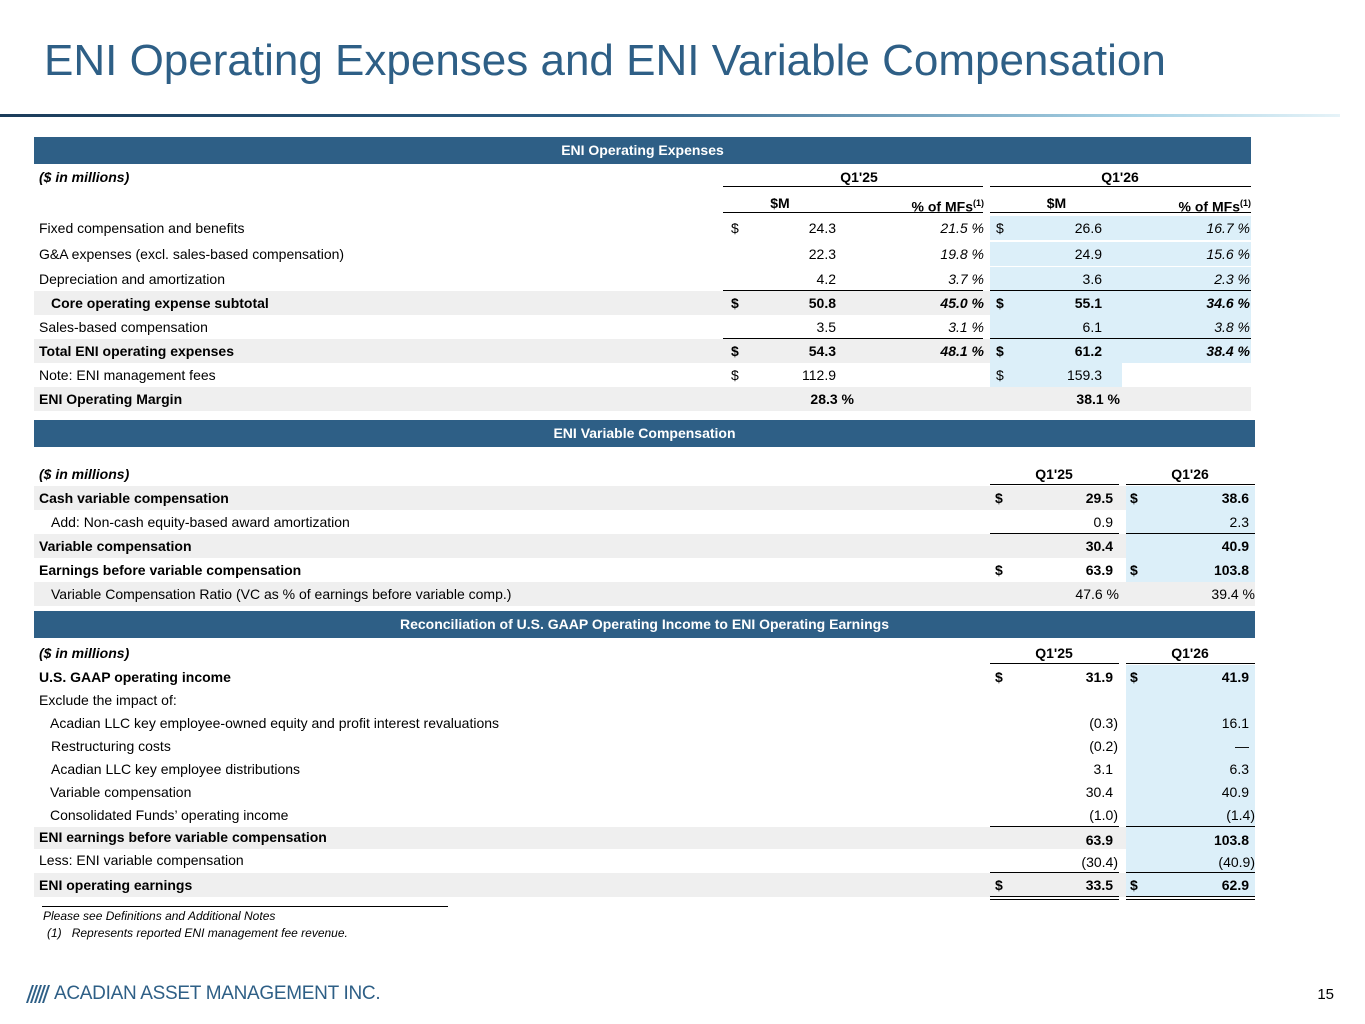  What do you see at coordinates (111, 746) in the screenshot?
I see `row-label: Restructuring costs` at bounding box center [111, 746].